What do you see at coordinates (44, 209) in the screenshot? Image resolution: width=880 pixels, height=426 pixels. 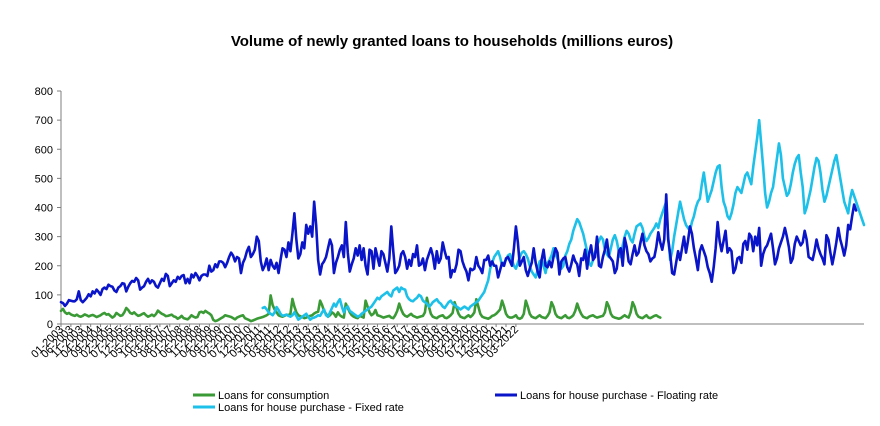 I see `y-tick-label: 400` at bounding box center [44, 209].